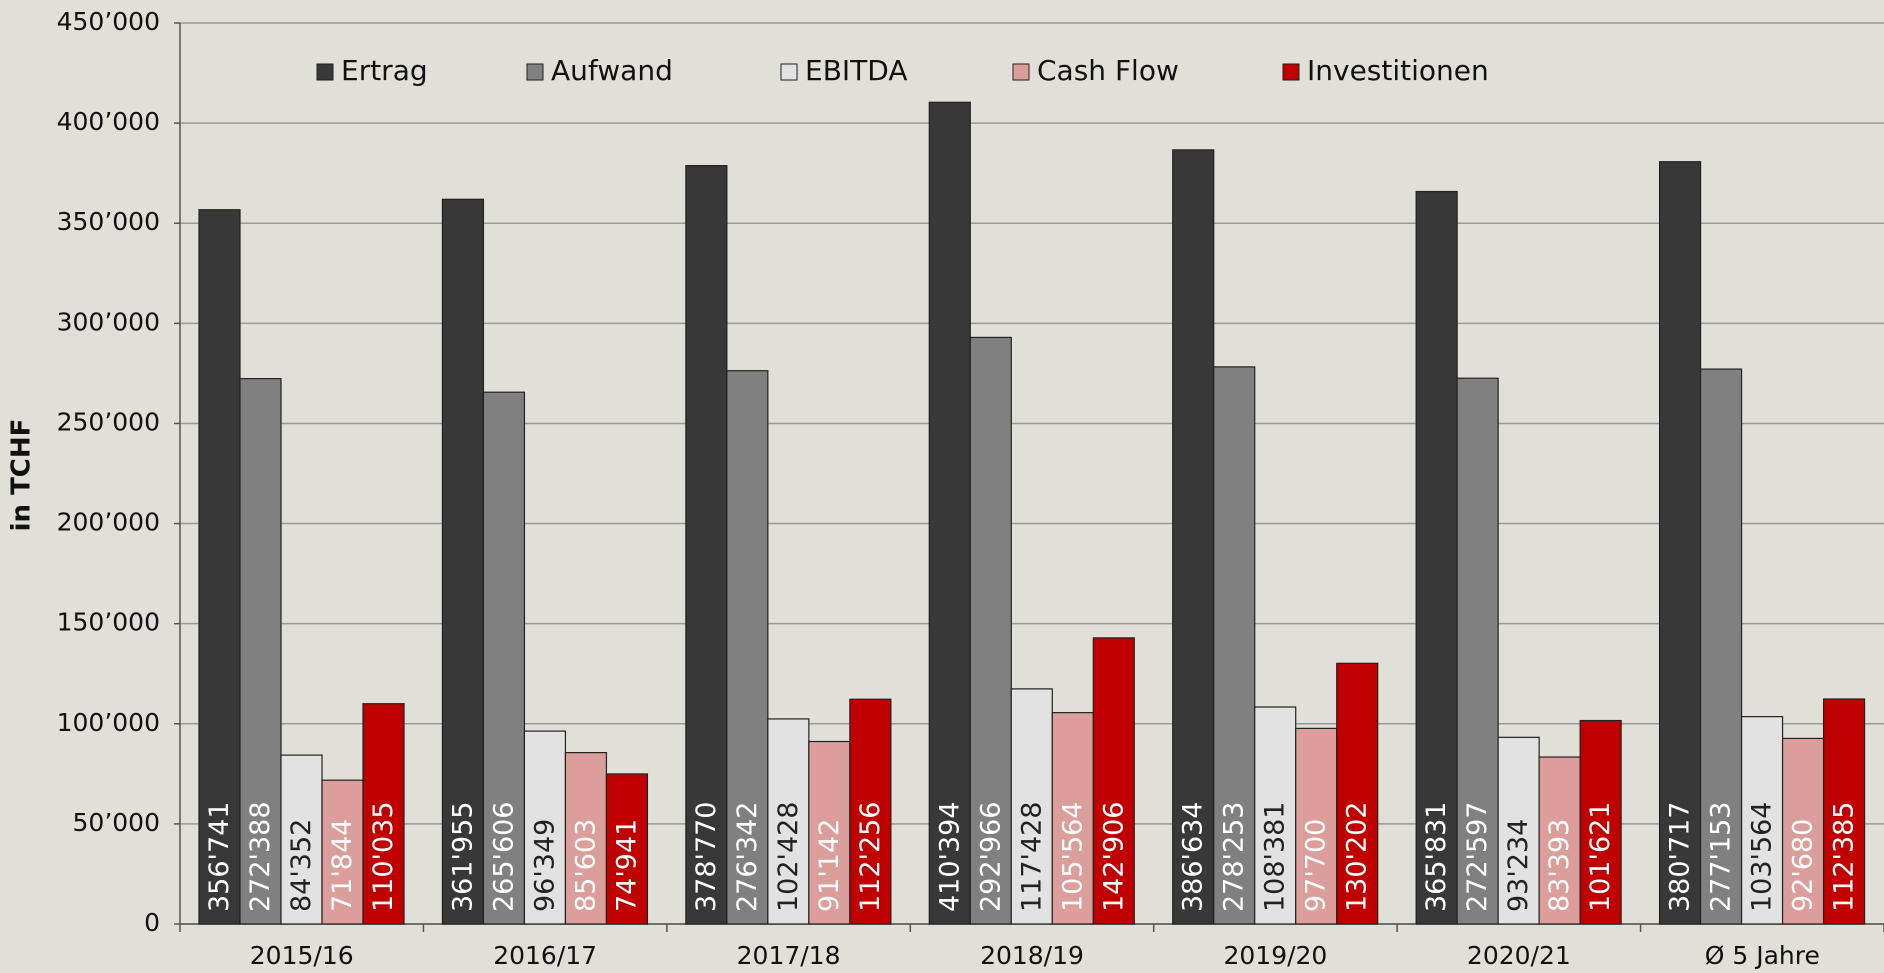 The image size is (1884, 973). I want to click on y-tick-label: 0, so click(152, 922).